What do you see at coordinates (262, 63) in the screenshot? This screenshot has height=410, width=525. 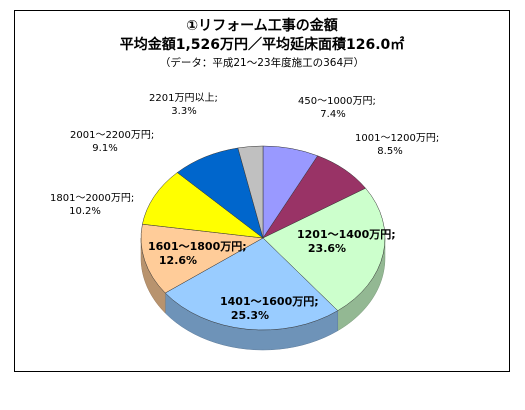 I see `chart-note: （データ：平成21～23年度施工の364戸）` at bounding box center [262, 63].